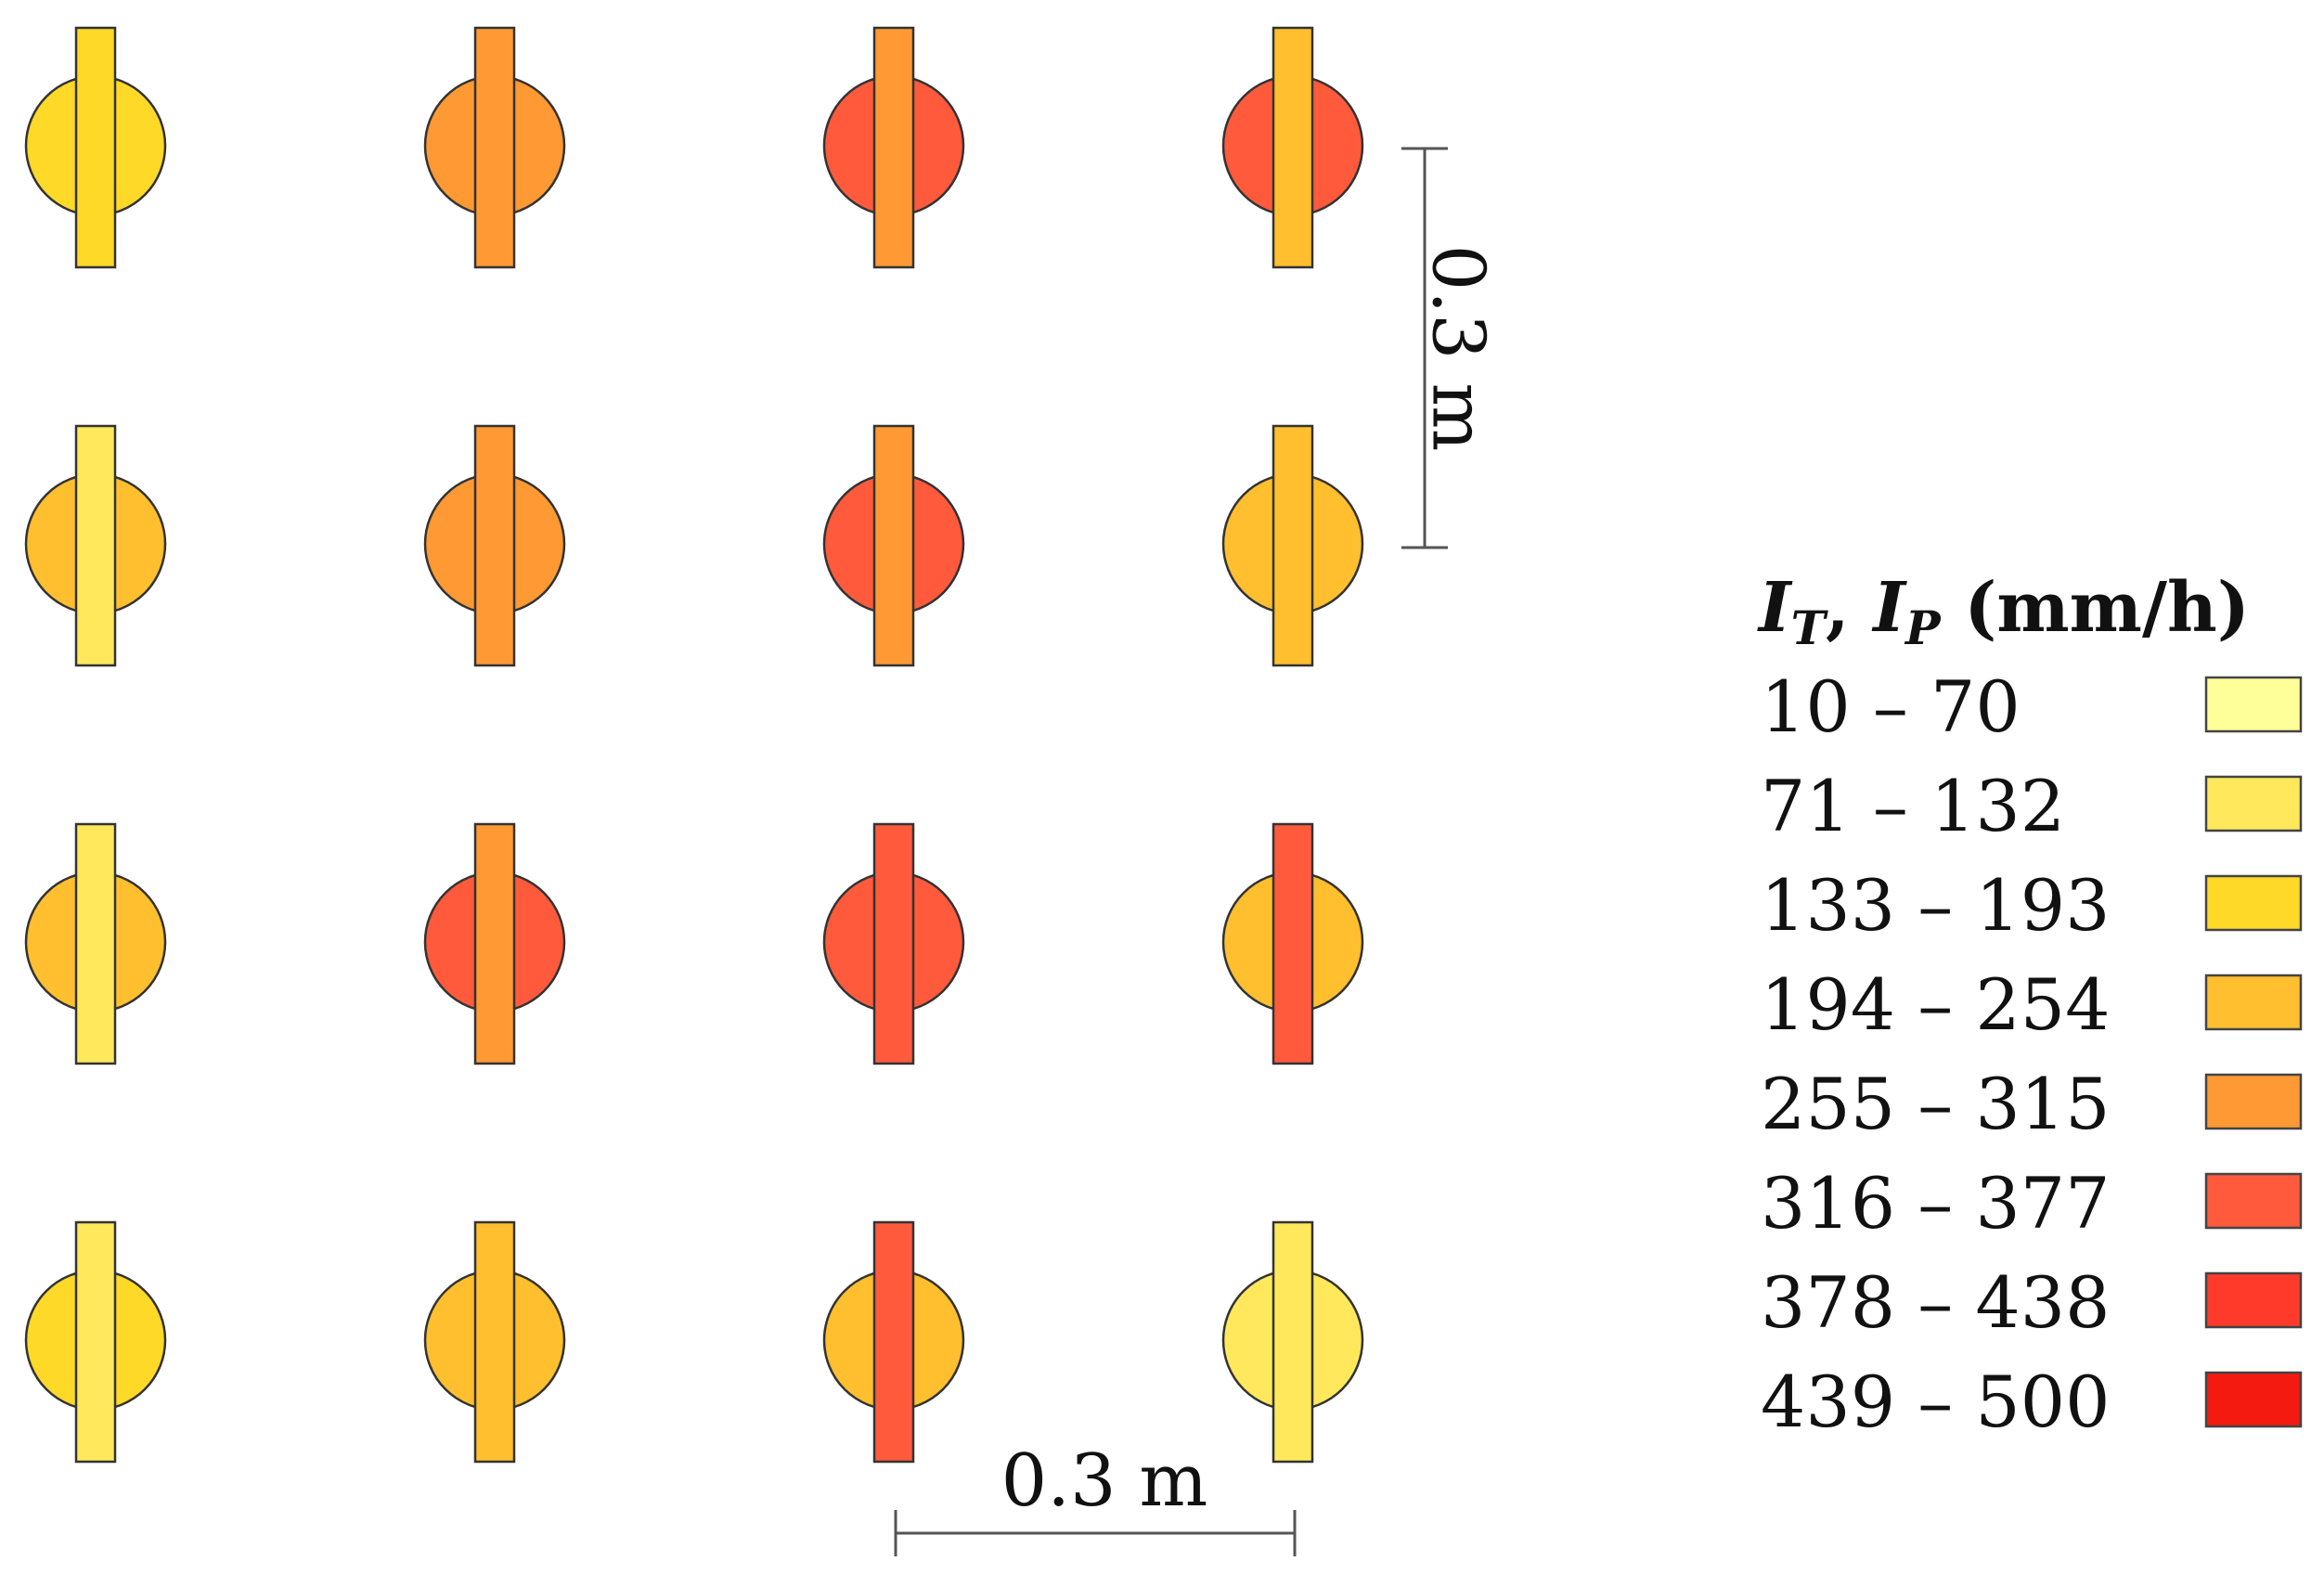  Describe the element at coordinates (1936, 1004) in the screenshot. I see `legend-item-label: 194 – 254` at that location.